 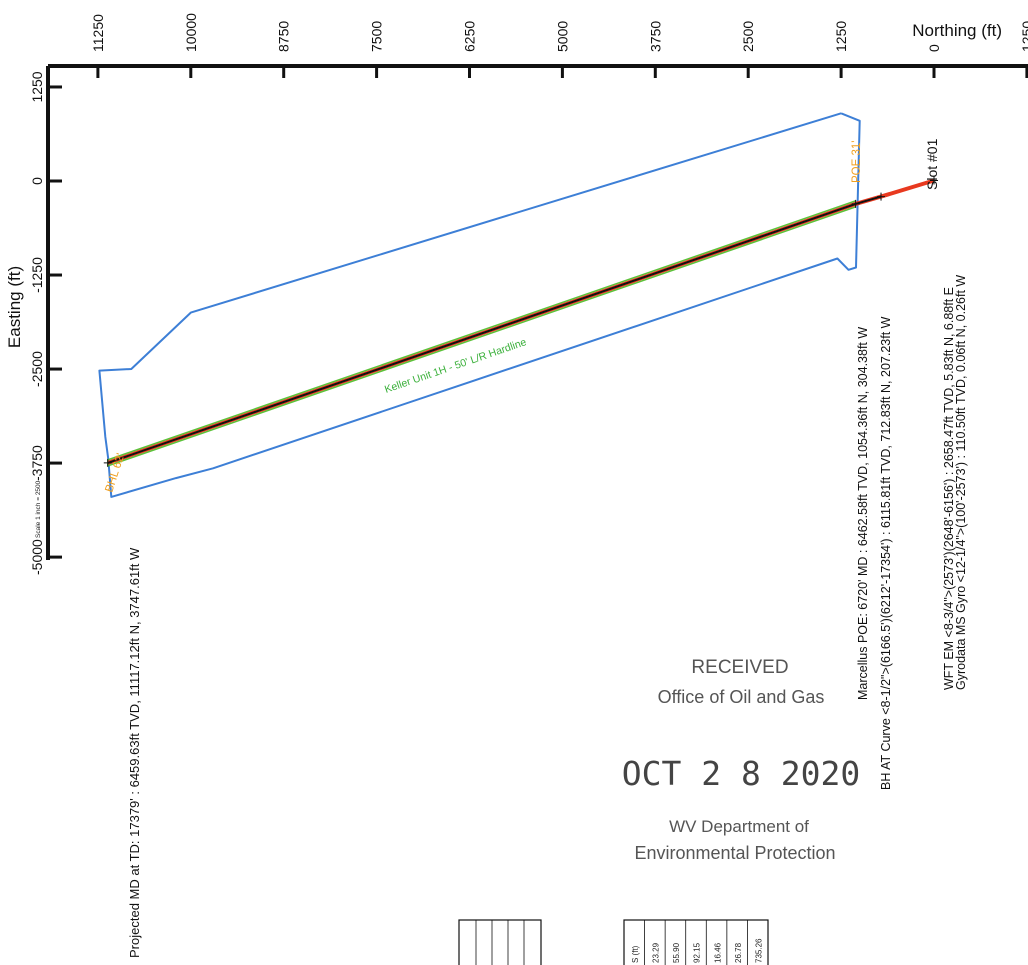 I want to click on x-tick-label: 3750, so click(x=655, y=36).